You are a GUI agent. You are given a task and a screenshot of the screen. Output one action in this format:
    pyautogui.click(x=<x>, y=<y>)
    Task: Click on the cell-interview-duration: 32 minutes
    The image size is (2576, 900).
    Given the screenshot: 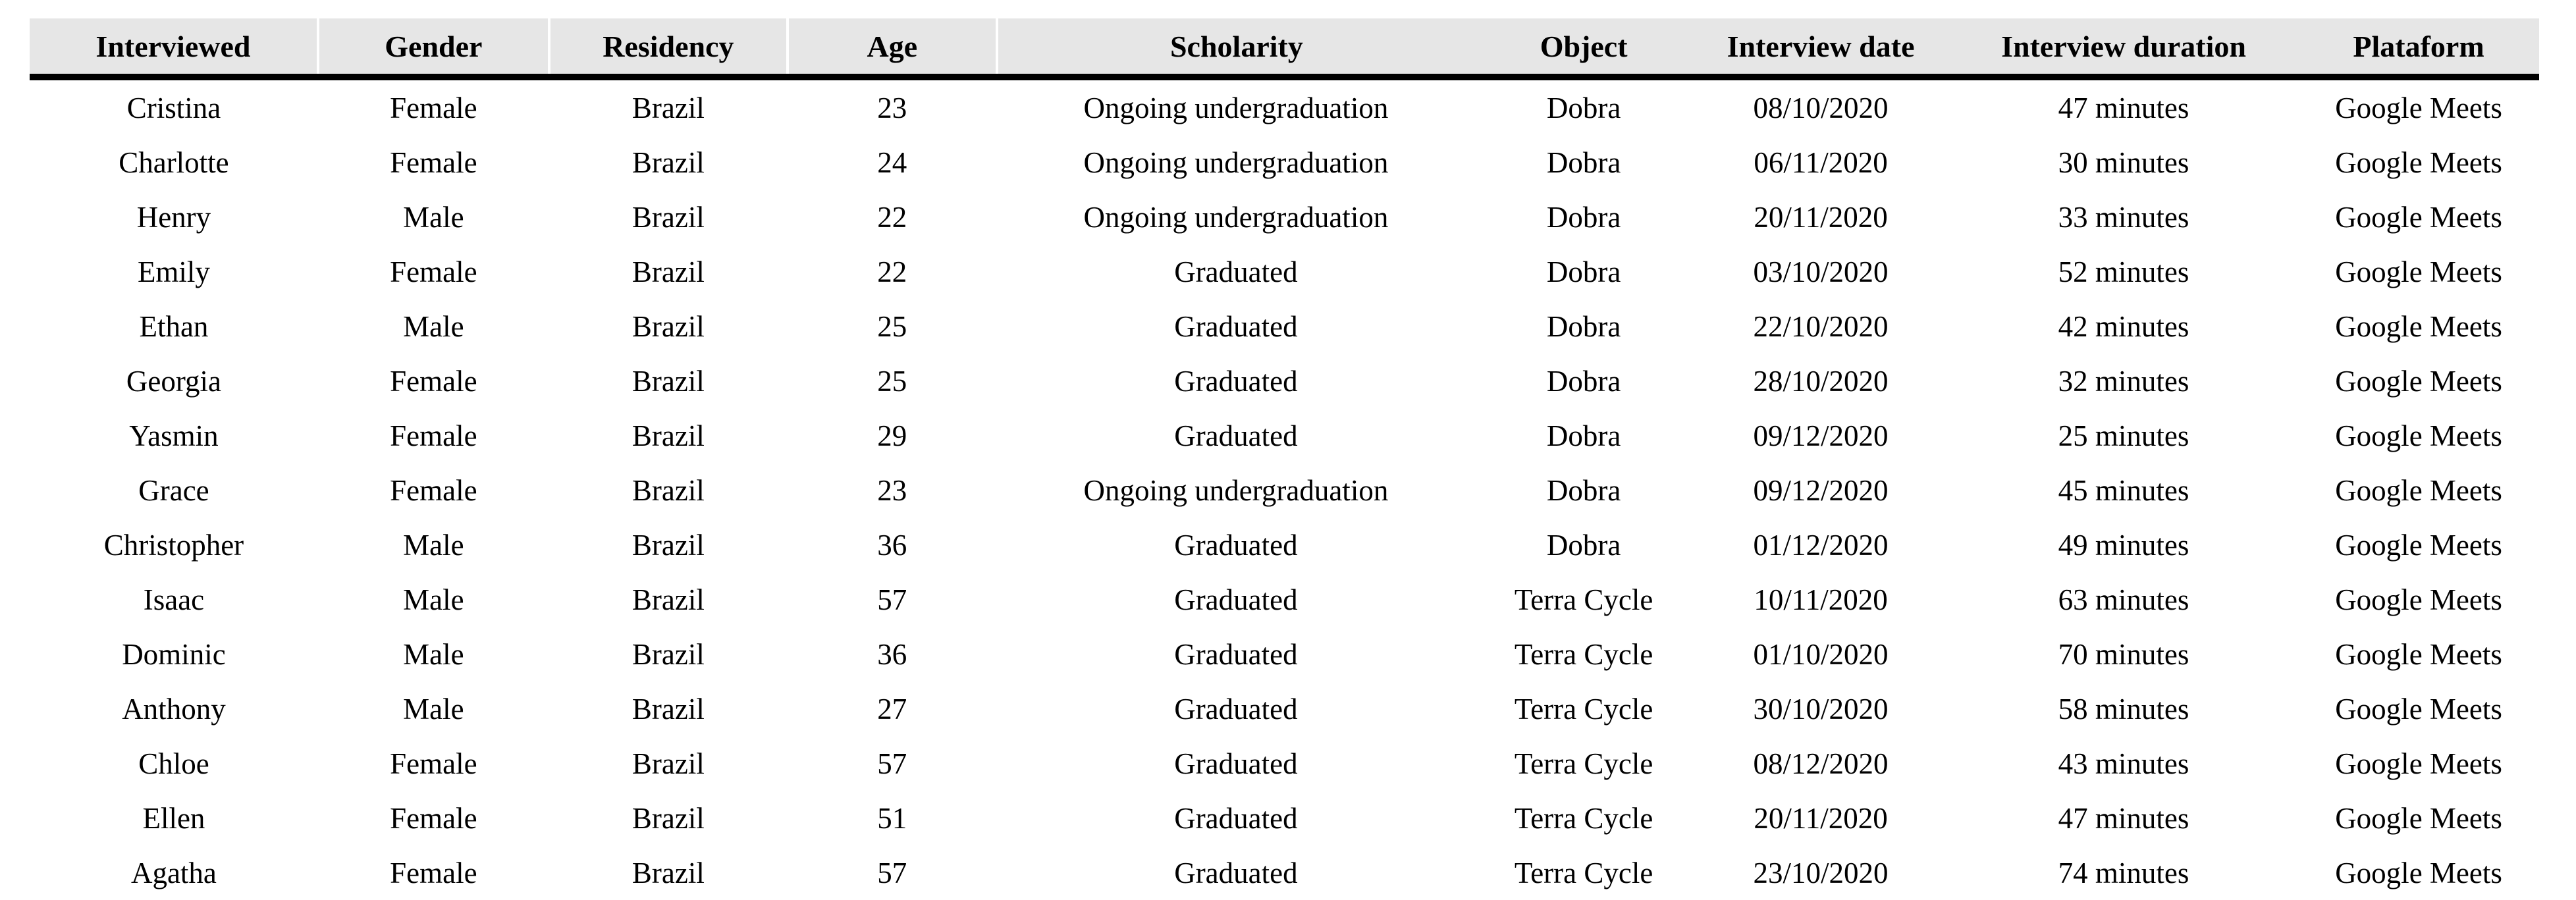 What is the action you would take?
    pyautogui.click(x=2123, y=381)
    